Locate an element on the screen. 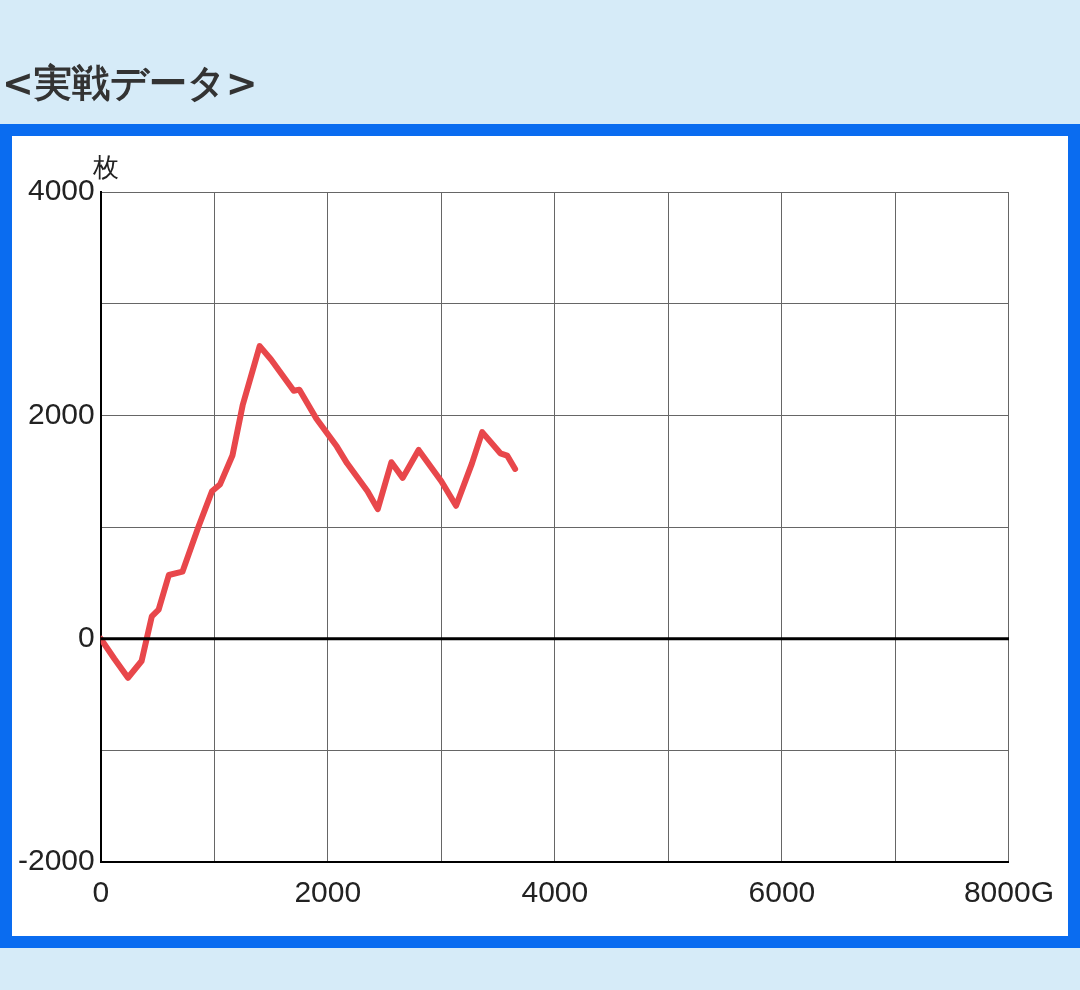 The height and width of the screenshot is (990, 1080). x-tick-label: 6000 is located at coordinates (782, 892).